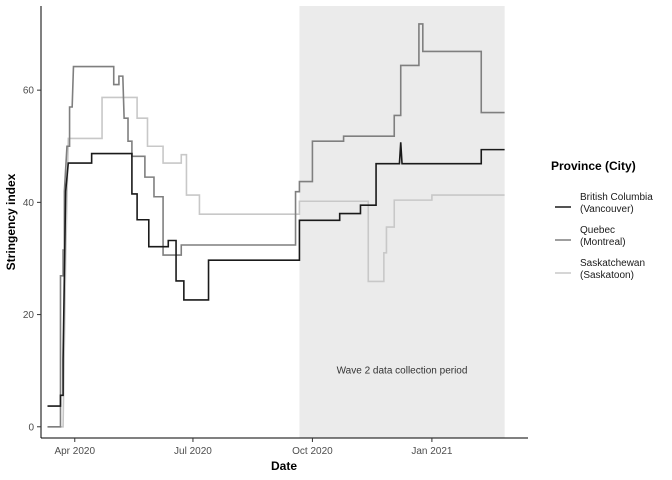 This screenshot has height=480, width=672. Describe the element at coordinates (31, 427) in the screenshot. I see `y-tick-label: 0` at that location.